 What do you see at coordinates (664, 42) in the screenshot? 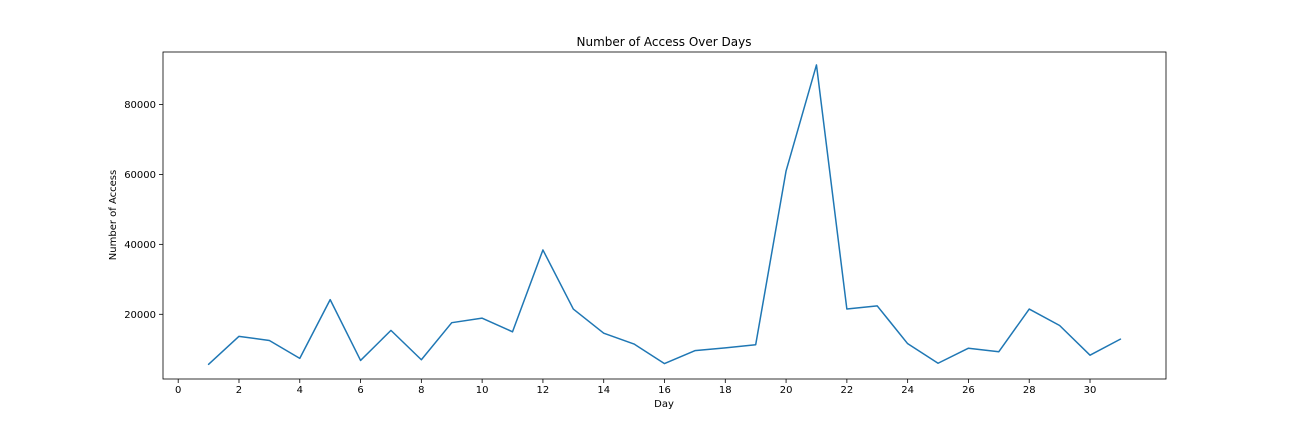
I see `chart-title: Number of Access Over Days` at bounding box center [664, 42].